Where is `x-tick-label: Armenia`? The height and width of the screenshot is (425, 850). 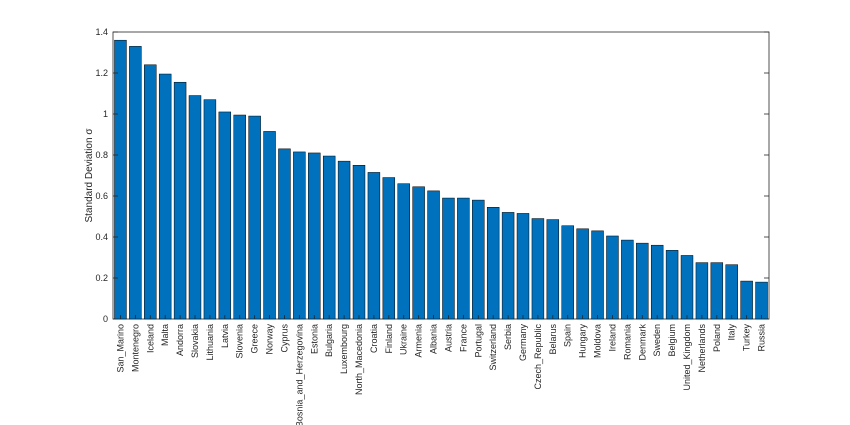 x-tick-label: Armenia is located at coordinates (419, 341).